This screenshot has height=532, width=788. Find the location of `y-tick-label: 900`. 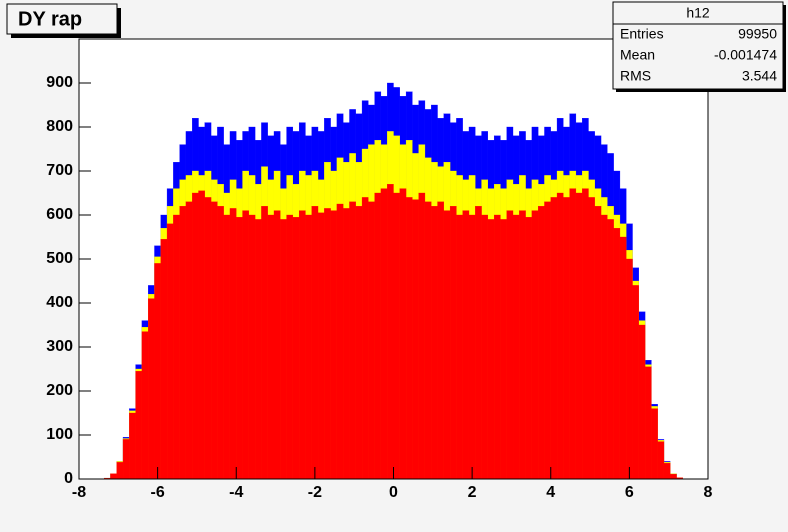

y-tick-label: 900 is located at coordinates (59, 82).